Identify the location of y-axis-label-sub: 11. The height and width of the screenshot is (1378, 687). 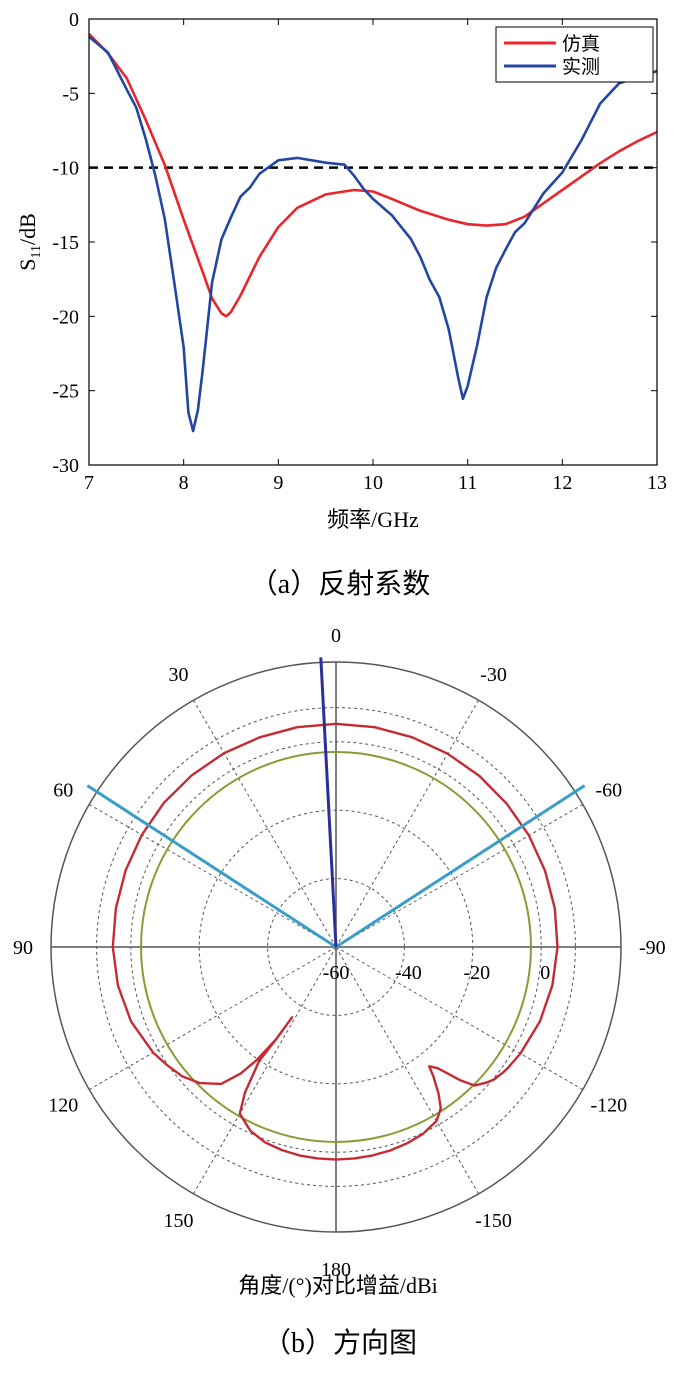
(36, 251).